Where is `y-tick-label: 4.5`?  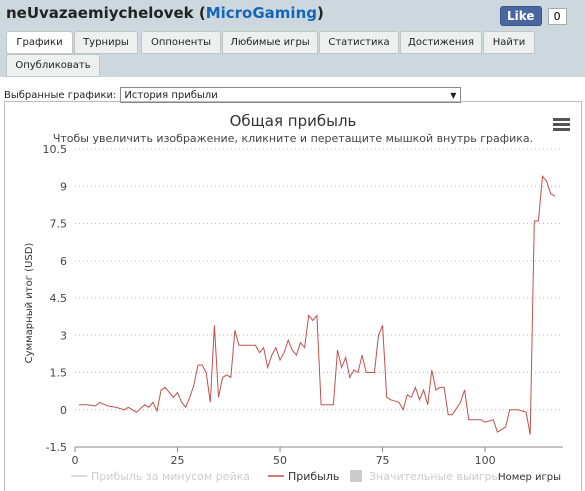 y-tick-label: 4.5 is located at coordinates (59, 298).